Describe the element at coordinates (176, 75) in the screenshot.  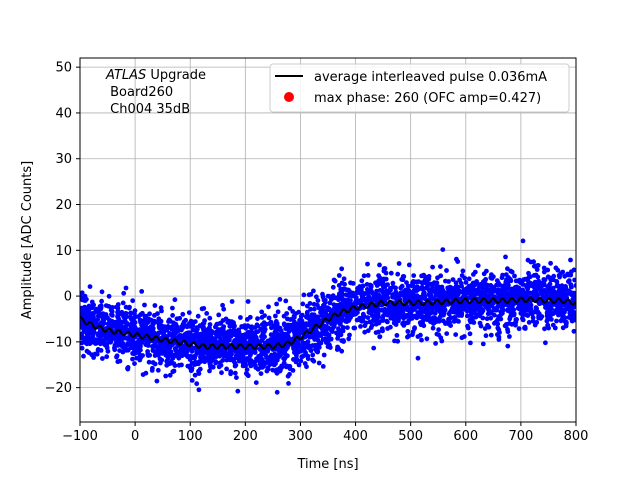
I see `annotation-experiment-suffix: Upgrade` at that location.